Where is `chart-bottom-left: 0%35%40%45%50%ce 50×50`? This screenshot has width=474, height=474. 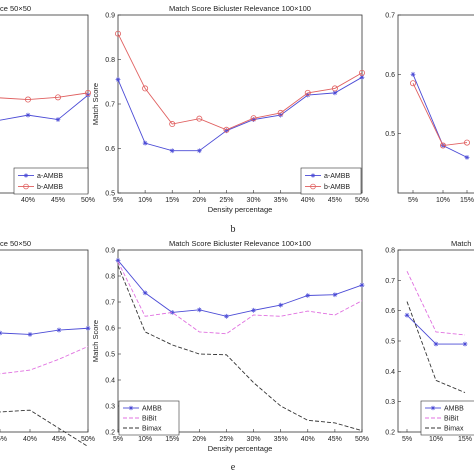 chart-bottom-left: 0%35%40%45%50%ce 50×50 is located at coordinates (47, 343).